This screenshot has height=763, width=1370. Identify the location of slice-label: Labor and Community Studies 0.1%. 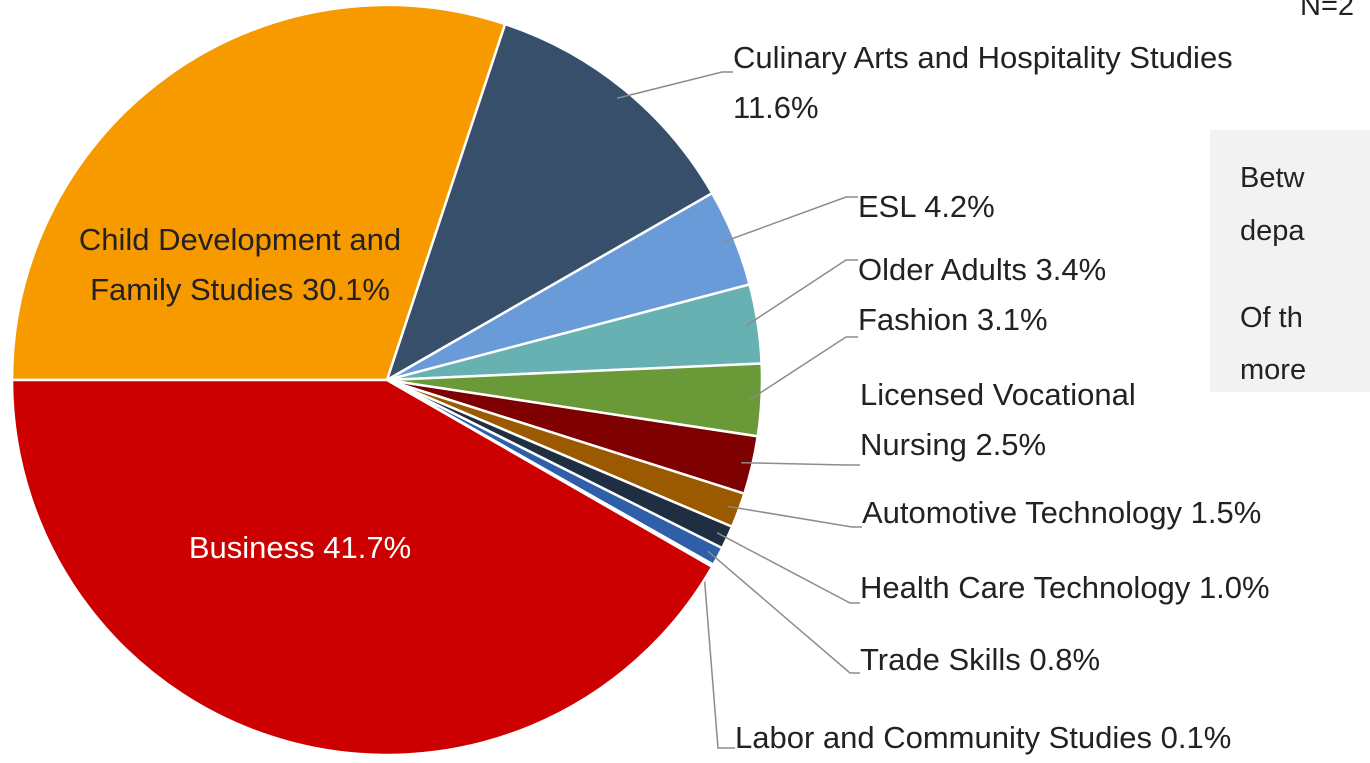
(1052, 738).